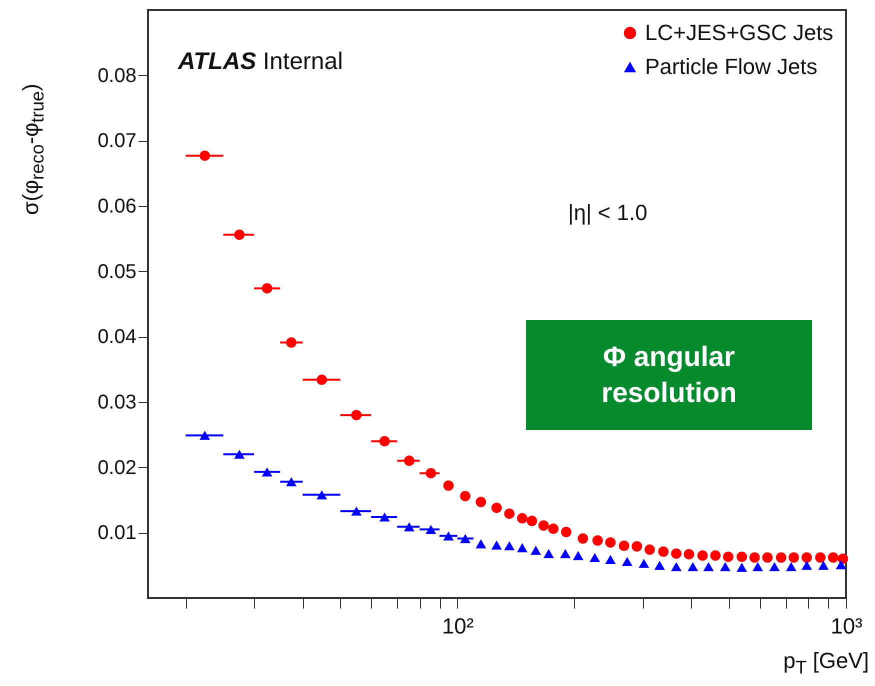 The image size is (875, 686). What do you see at coordinates (731, 66) in the screenshot?
I see `legend-label: Particle Flow Jets` at bounding box center [731, 66].